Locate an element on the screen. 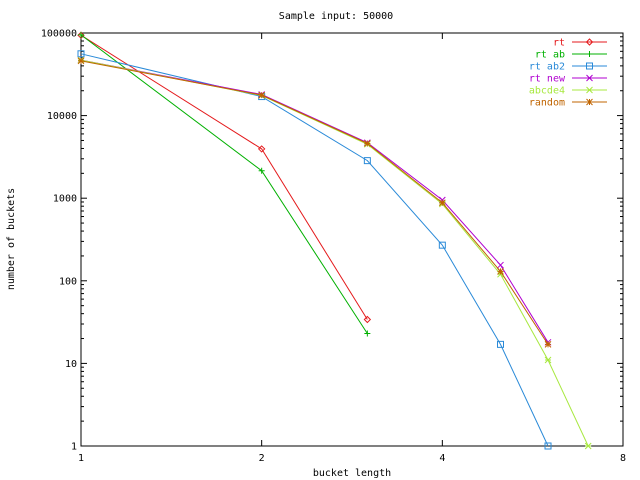 Image resolution: width=640 pixels, height=480 pixels. y-tick-label: 100 is located at coordinates (68, 281).